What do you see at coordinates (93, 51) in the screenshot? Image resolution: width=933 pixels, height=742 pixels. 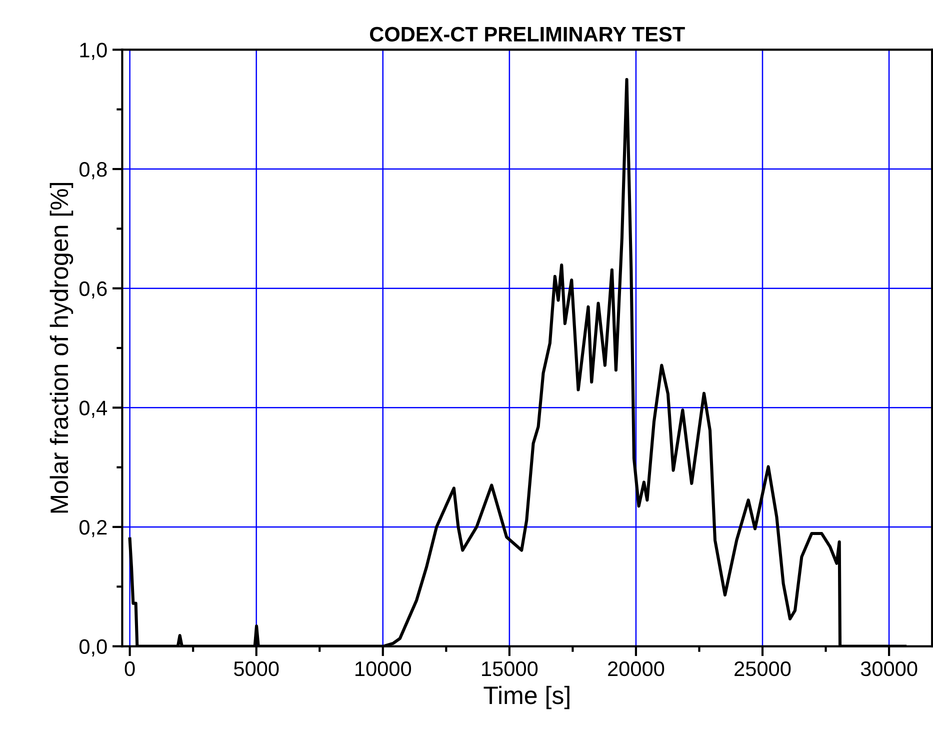 I see `y-tick-label: 1,0` at bounding box center [93, 51].